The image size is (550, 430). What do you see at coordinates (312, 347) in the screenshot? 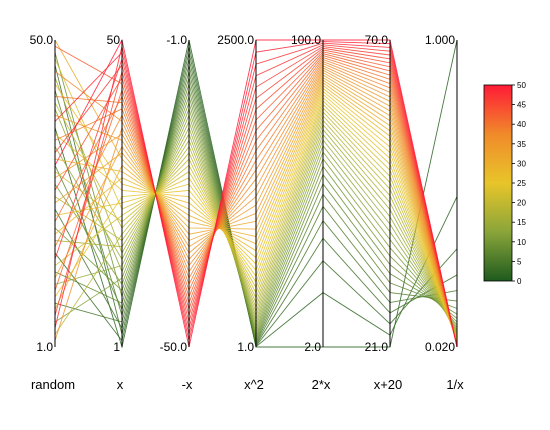
I see `axis-bottom-label-4: 2.0` at bounding box center [312, 347].